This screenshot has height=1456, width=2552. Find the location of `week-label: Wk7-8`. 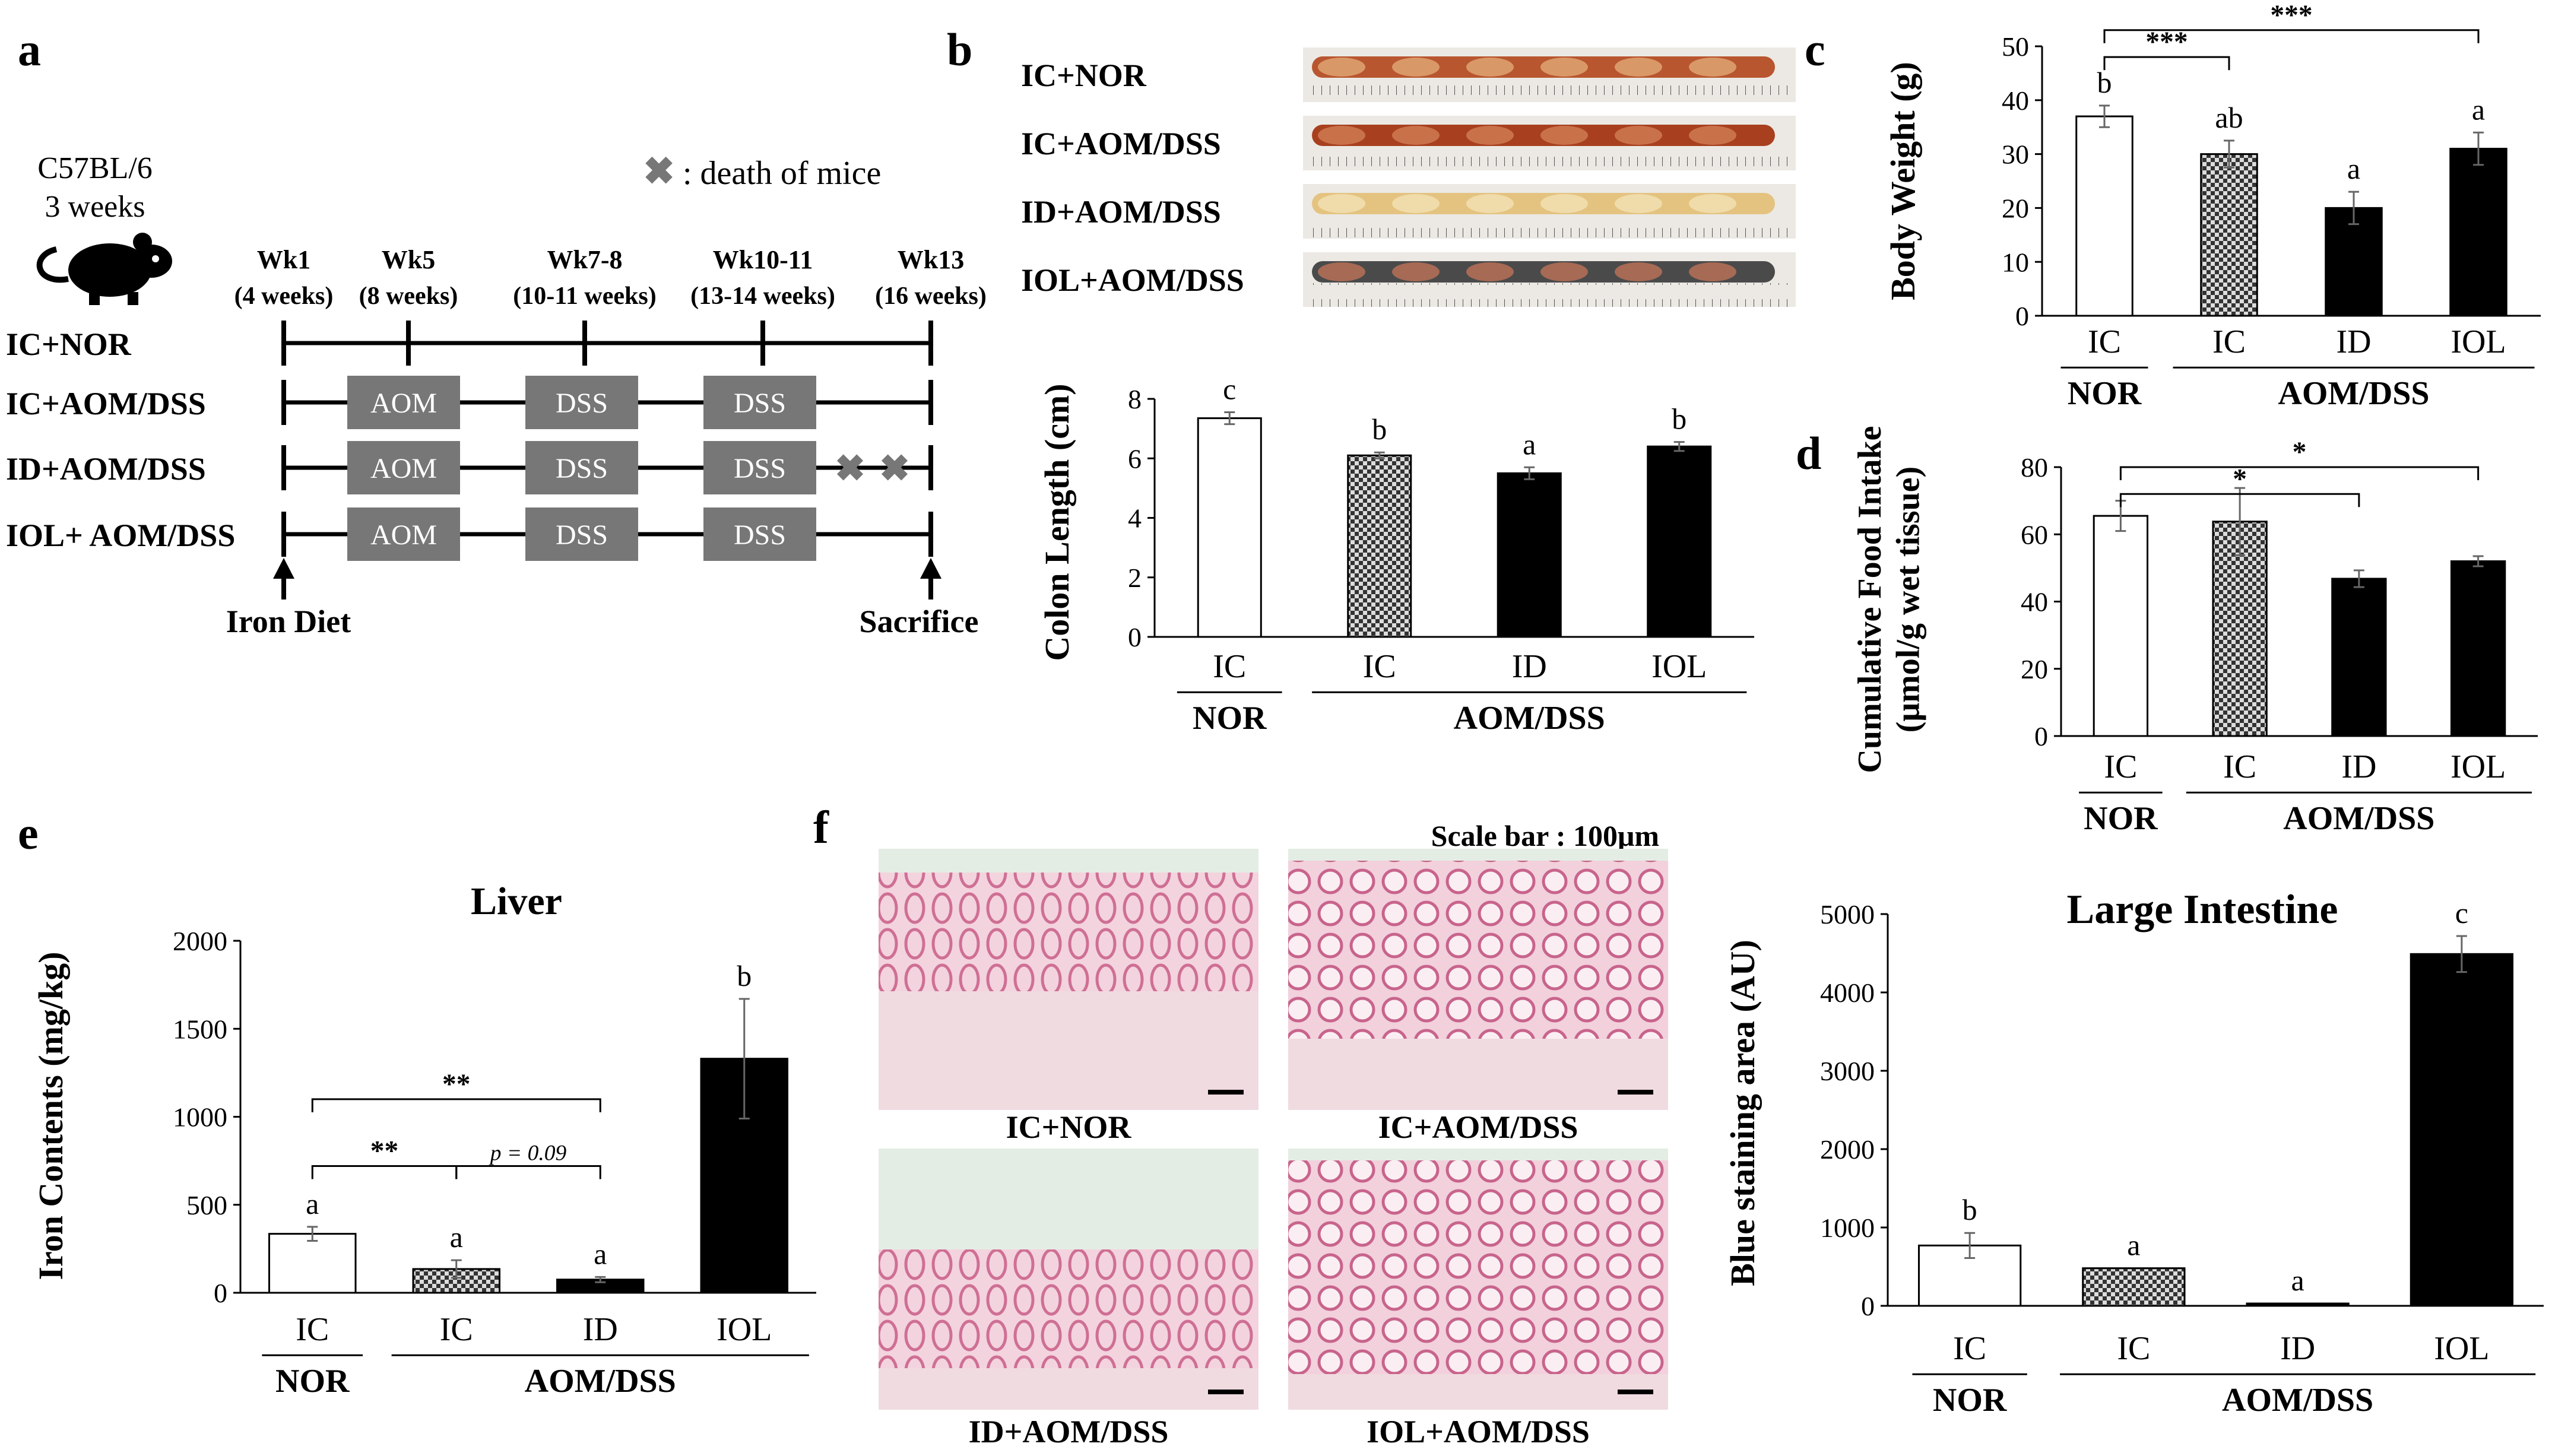

week-label: Wk7-8 is located at coordinates (584, 259).